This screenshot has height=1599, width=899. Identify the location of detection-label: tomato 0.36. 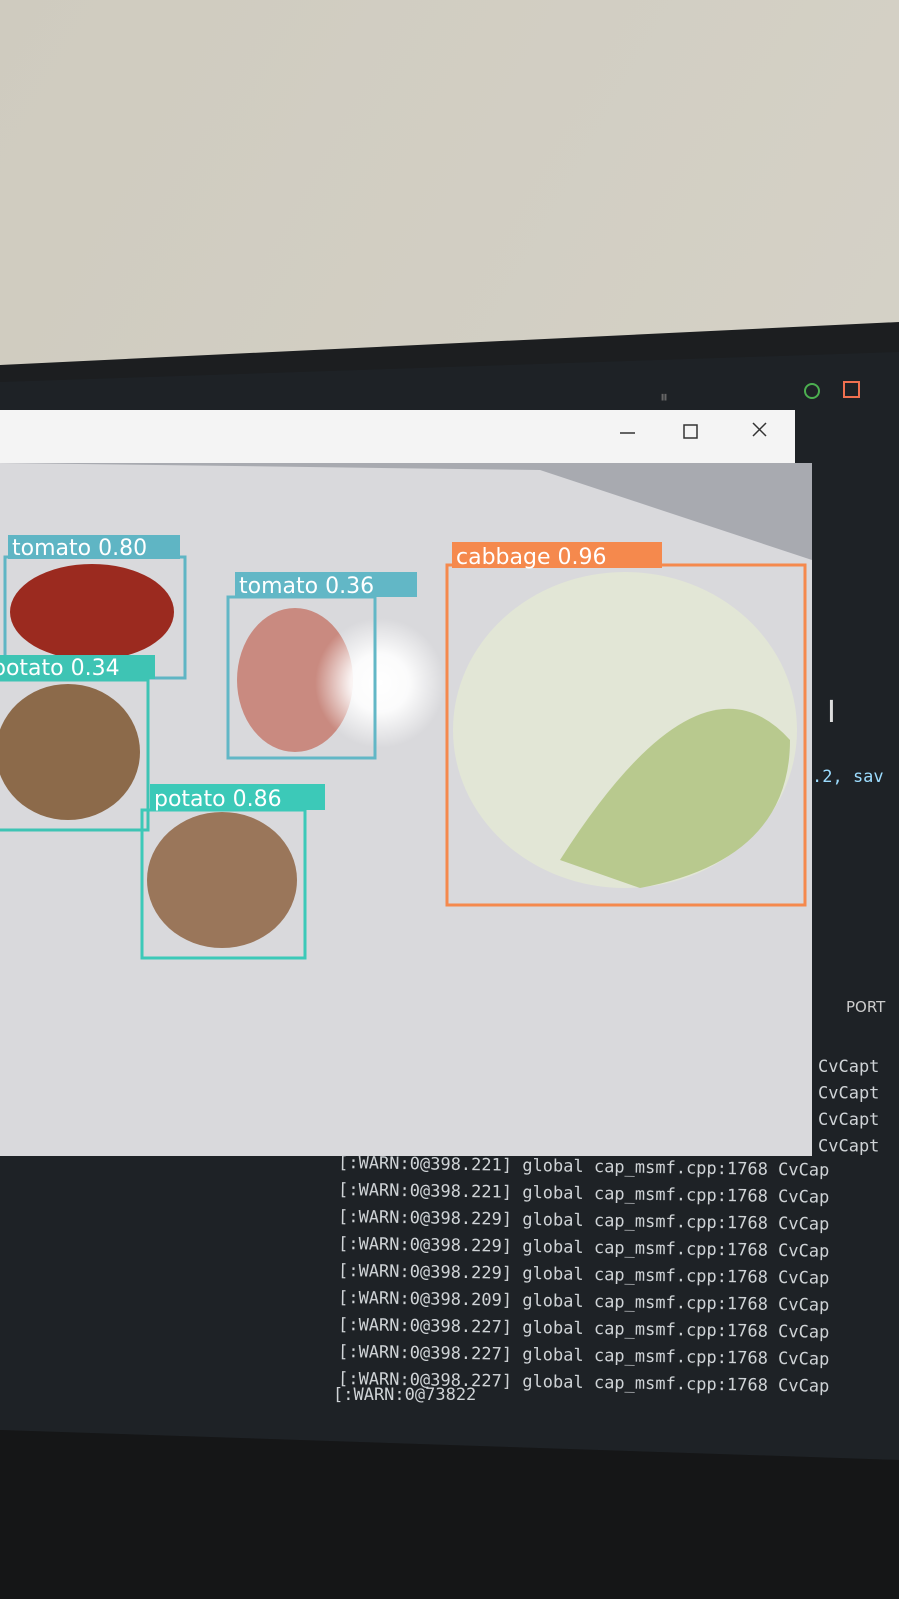
(306, 586).